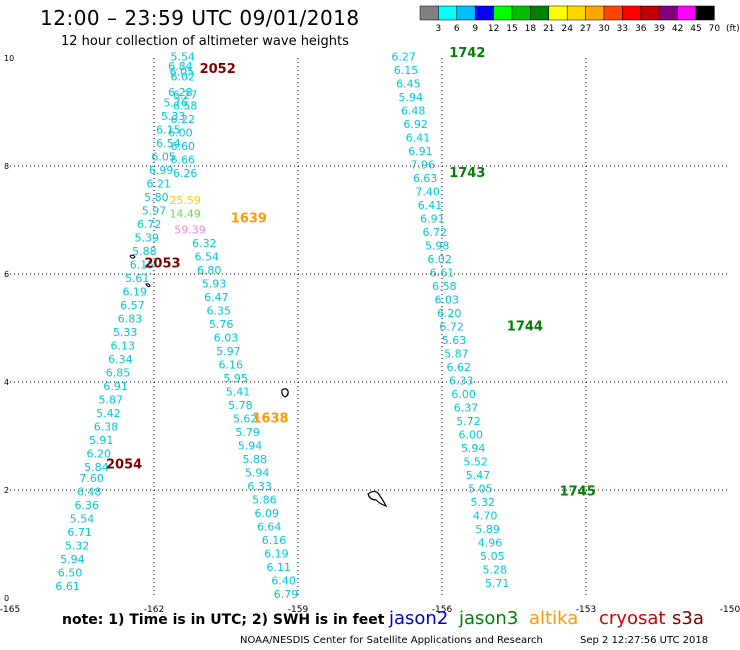 This screenshot has width=740, height=650. I want to click on y-tick-label: 2, so click(6, 490).